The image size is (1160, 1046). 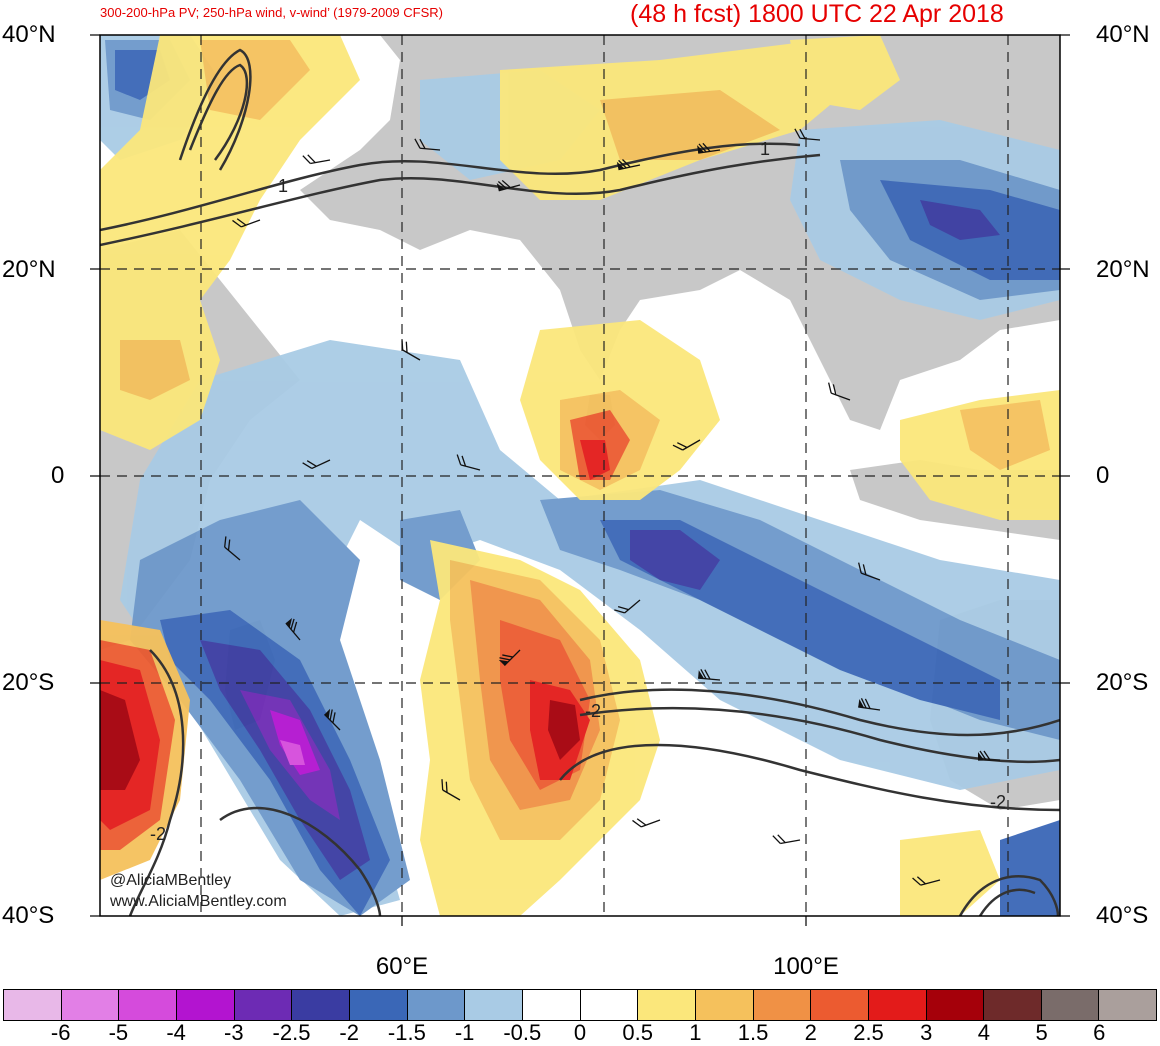 I want to click on colorbar-tick-label: -2.5, so click(x=291, y=1032).